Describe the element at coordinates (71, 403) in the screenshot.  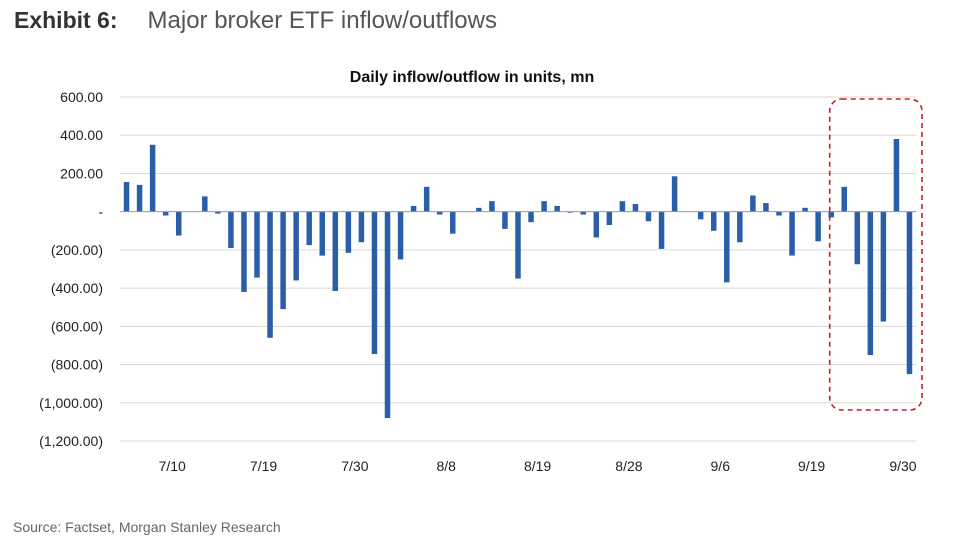
I see `y-tick-label: (1,000.00)` at that location.